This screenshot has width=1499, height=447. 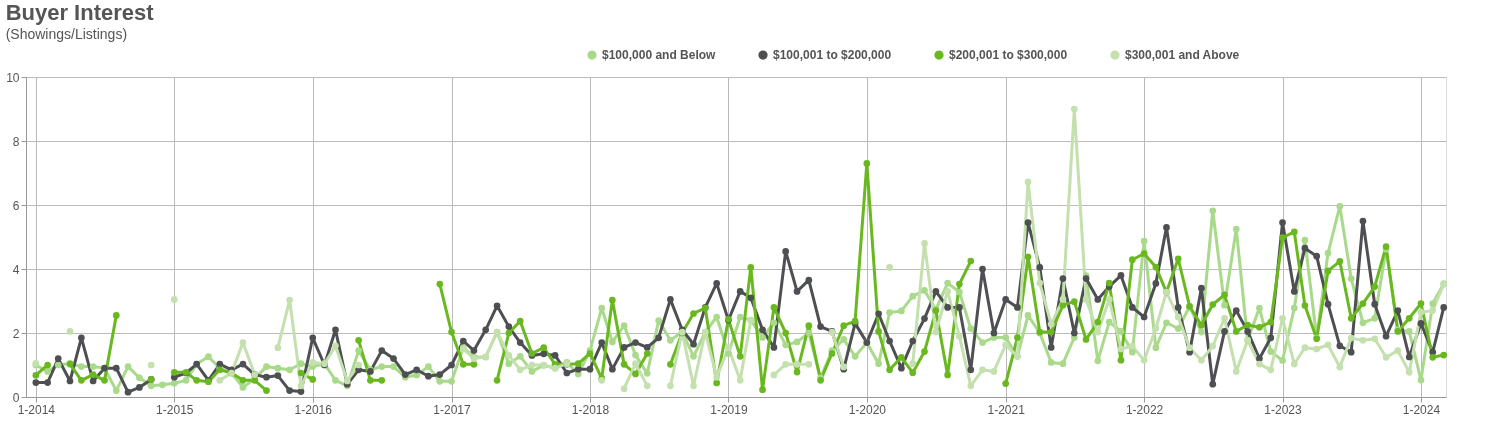 What do you see at coordinates (16, 397) in the screenshot?
I see `y-tick-label: 0` at bounding box center [16, 397].